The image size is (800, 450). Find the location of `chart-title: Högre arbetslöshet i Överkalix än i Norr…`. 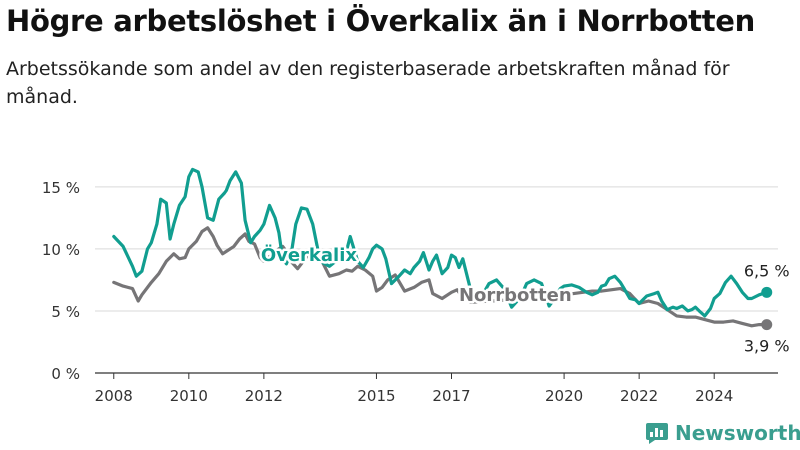

chart-title: Högre arbetslöshet i Överkalix än i Norr… is located at coordinates (381, 21).